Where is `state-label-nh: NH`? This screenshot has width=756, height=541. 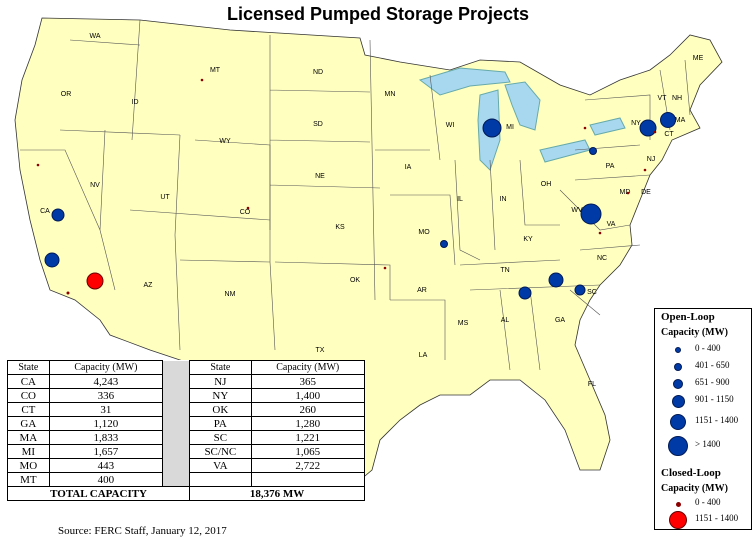
state-label-nh: NH is located at coordinates (677, 98).